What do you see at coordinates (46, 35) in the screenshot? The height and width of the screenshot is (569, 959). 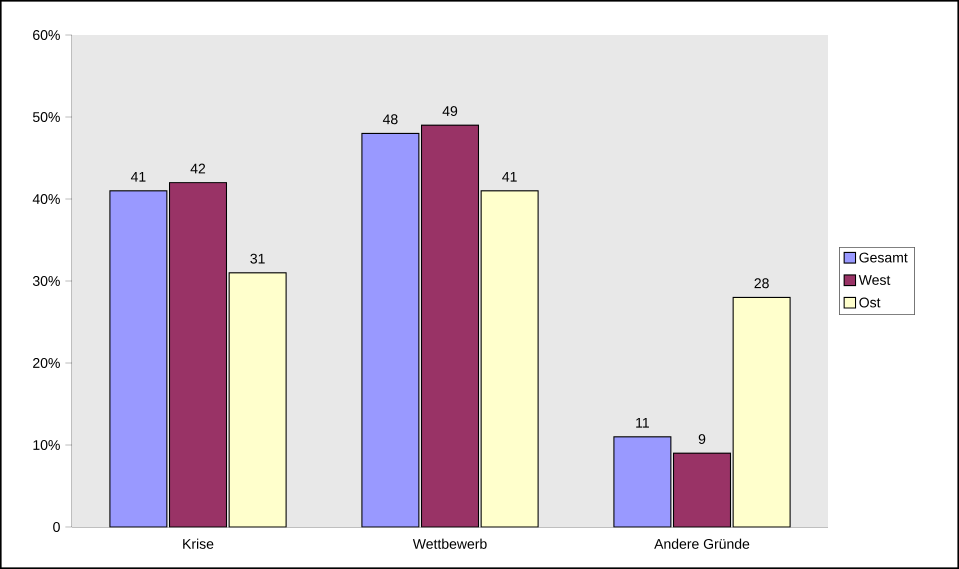 I see `y-tick-label: 60%` at bounding box center [46, 35].